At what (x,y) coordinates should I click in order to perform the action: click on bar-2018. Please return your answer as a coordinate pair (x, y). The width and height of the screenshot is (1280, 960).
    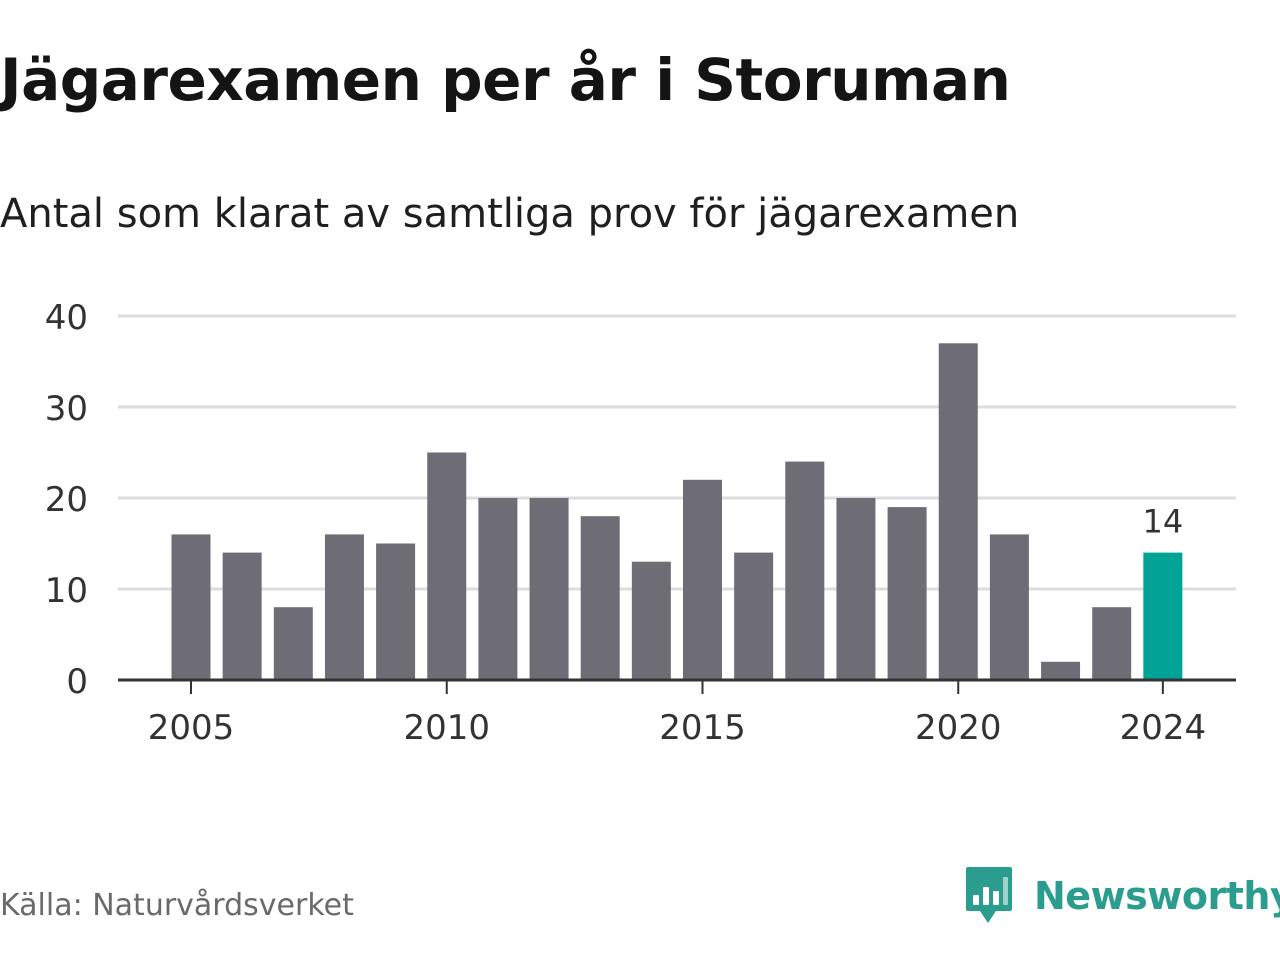
    Looking at the image, I should click on (856, 589).